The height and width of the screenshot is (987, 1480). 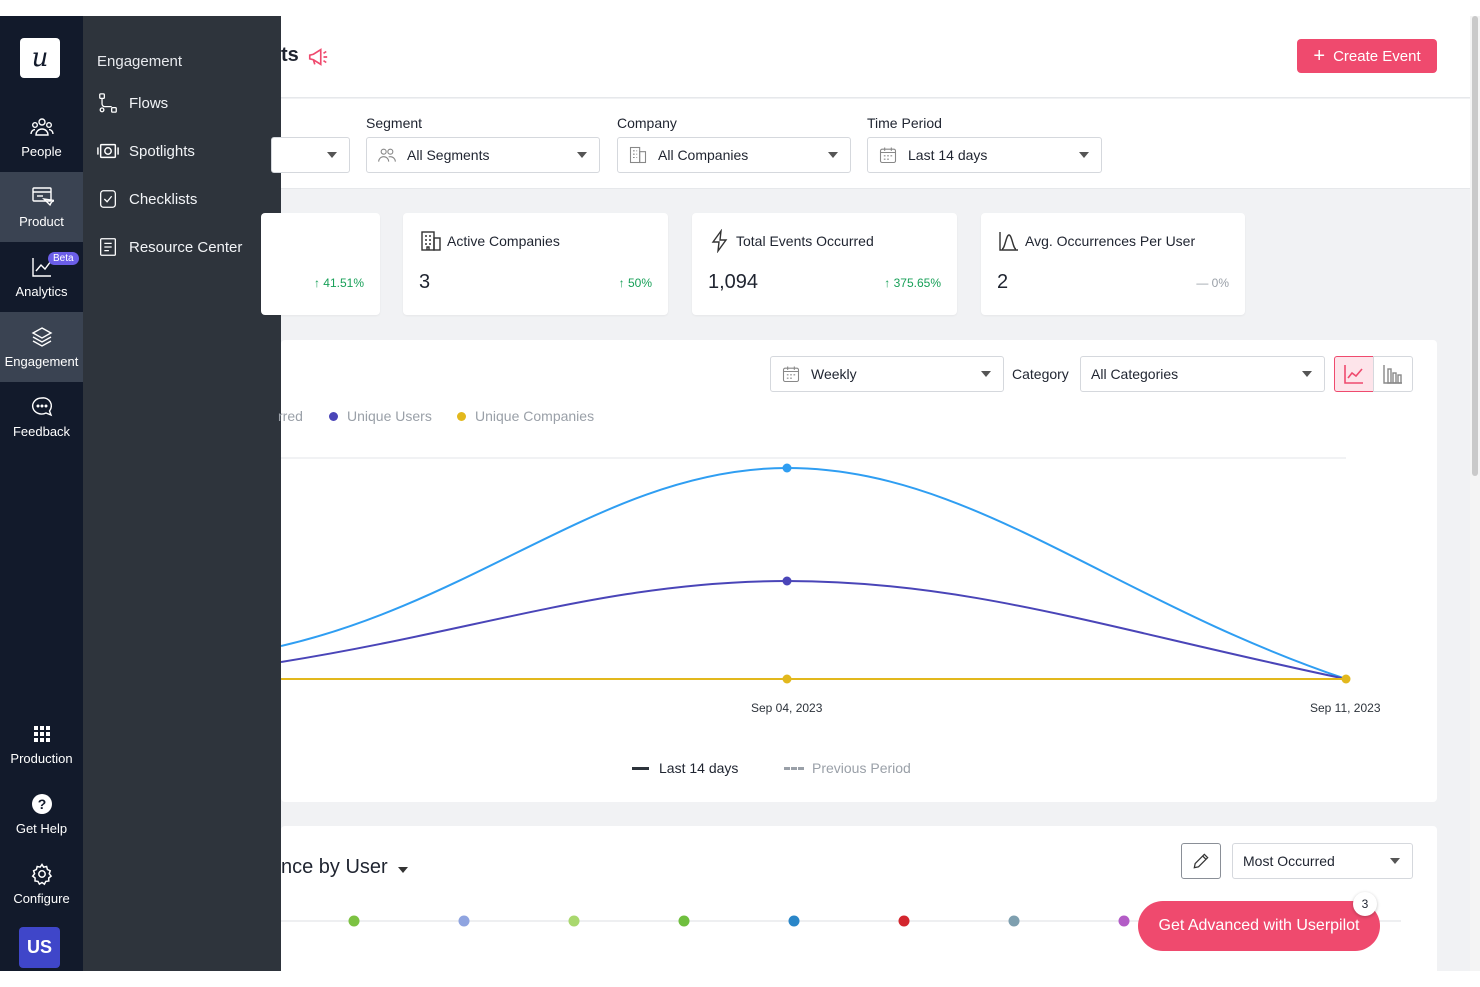 I want to click on product-icon, so click(x=42, y=197).